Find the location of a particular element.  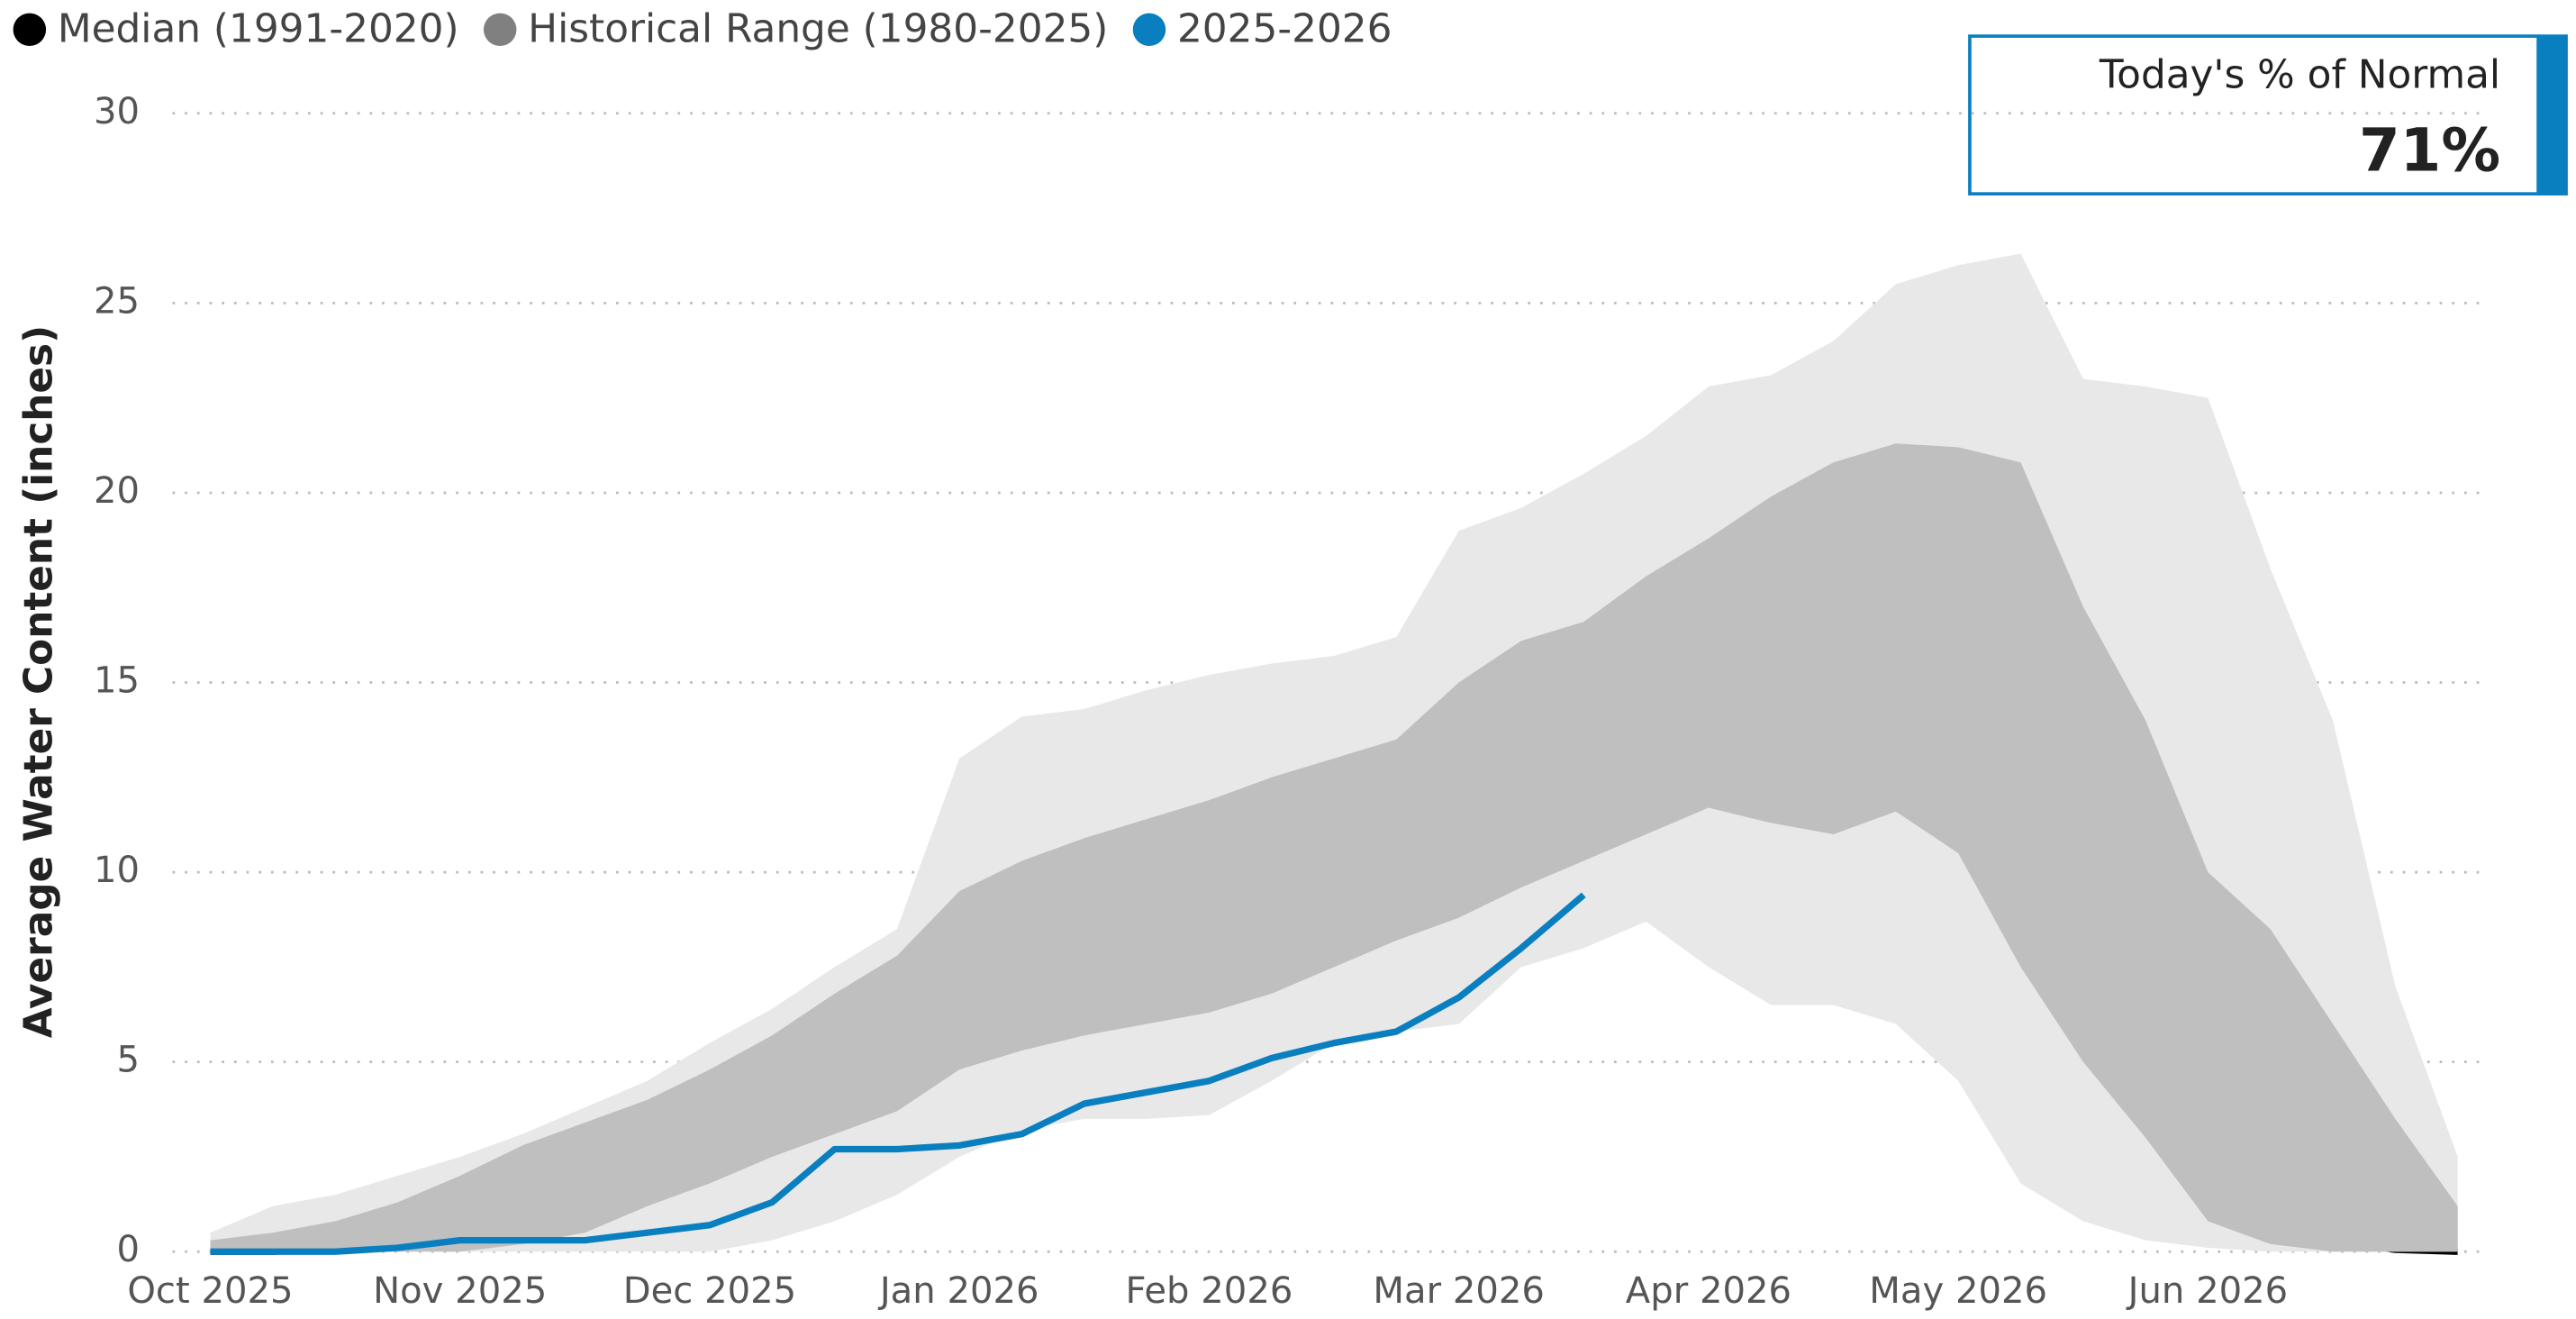

callout-title: Today's % of Normal is located at coordinates (2299, 75).